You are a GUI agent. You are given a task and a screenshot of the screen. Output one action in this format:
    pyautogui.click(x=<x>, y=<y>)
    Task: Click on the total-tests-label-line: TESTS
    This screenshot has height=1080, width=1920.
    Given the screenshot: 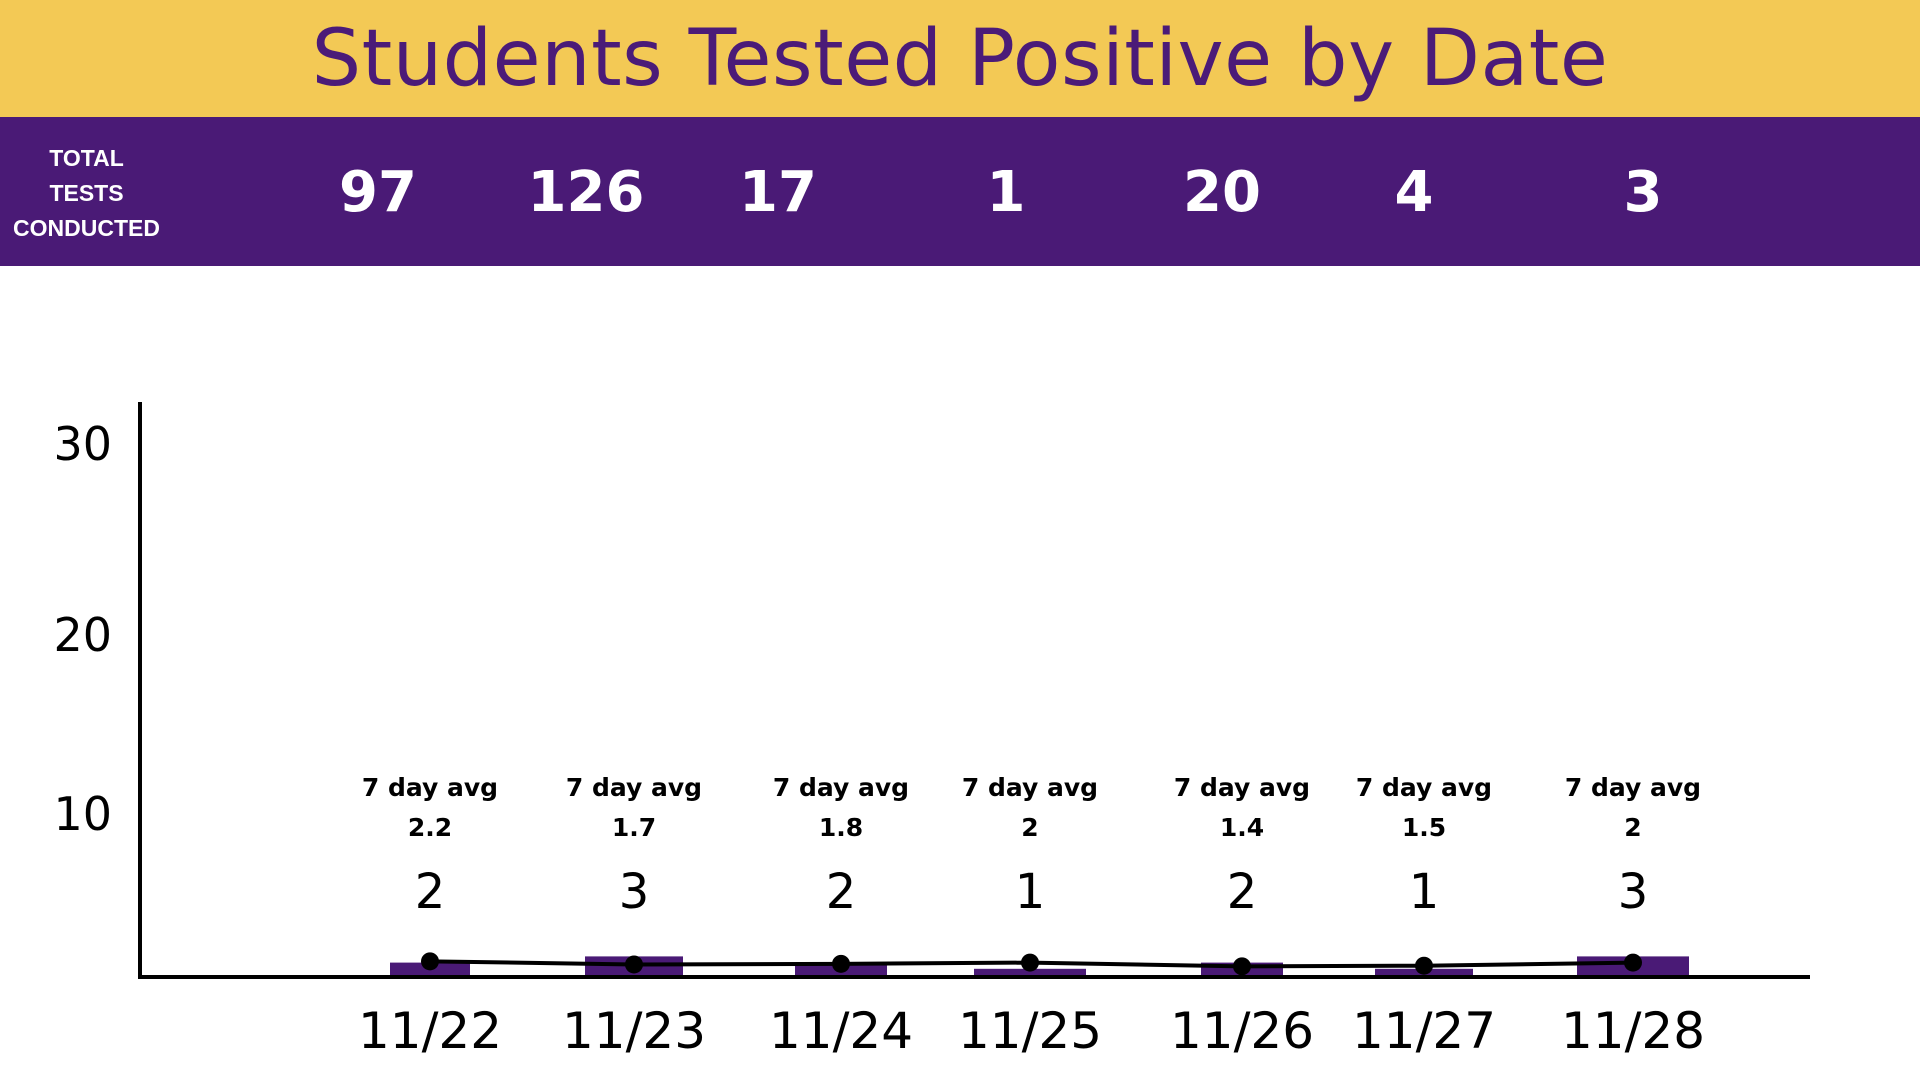 What is the action you would take?
    pyautogui.click(x=86, y=193)
    